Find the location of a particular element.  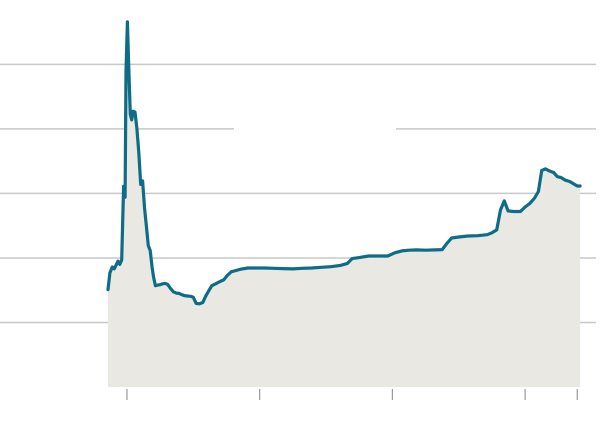

gridline-gap is located at coordinates (315, 128).